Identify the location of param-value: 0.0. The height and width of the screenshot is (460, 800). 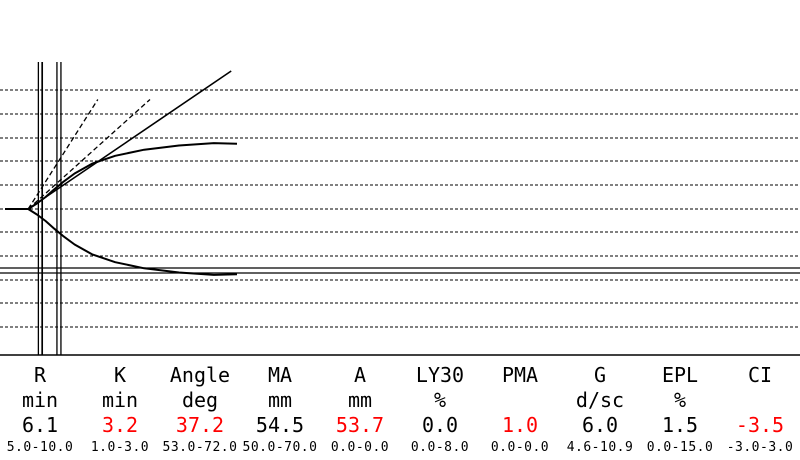
(440, 425).